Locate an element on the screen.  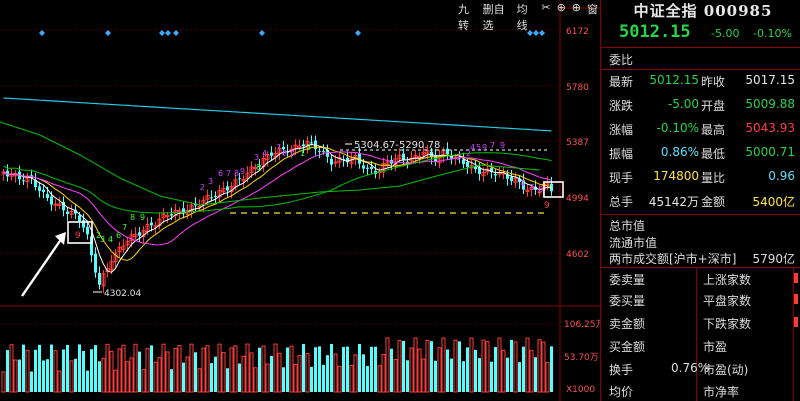
quote-value: 0.86% is located at coordinates (679, 152).